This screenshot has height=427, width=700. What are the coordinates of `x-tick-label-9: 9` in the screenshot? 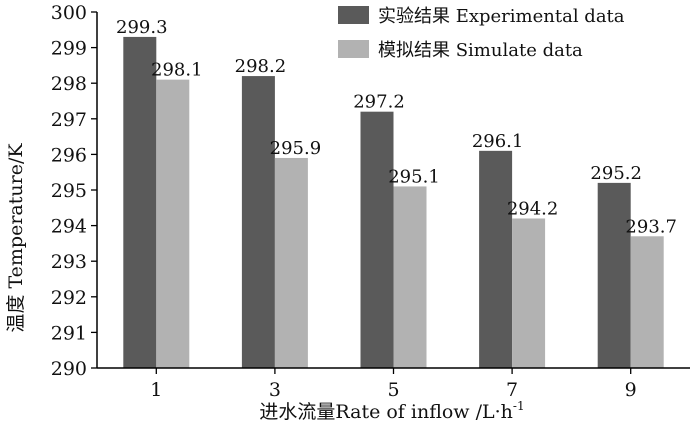 It's located at (631, 390).